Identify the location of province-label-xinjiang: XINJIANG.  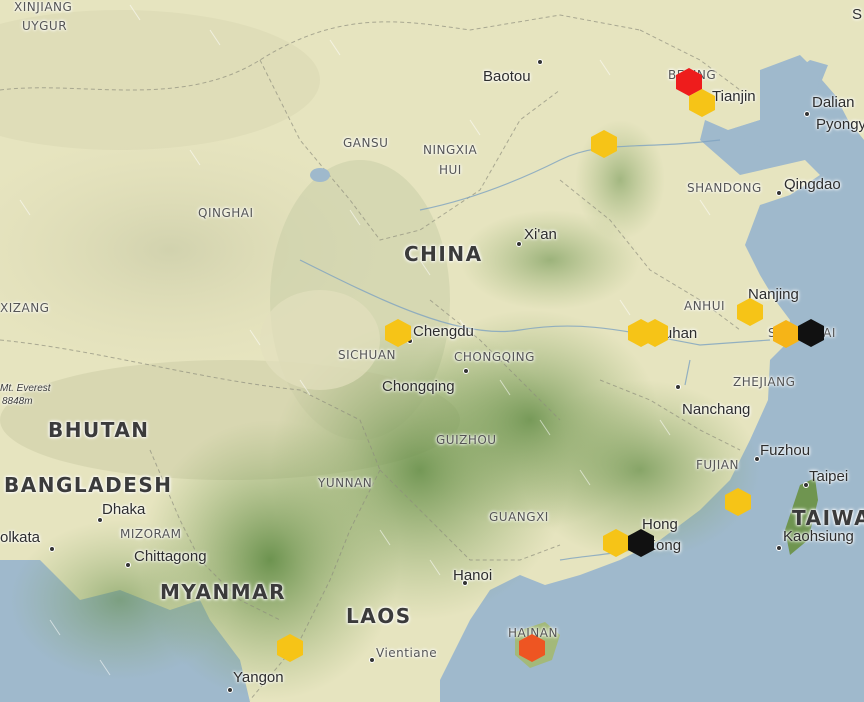
(43, 7).